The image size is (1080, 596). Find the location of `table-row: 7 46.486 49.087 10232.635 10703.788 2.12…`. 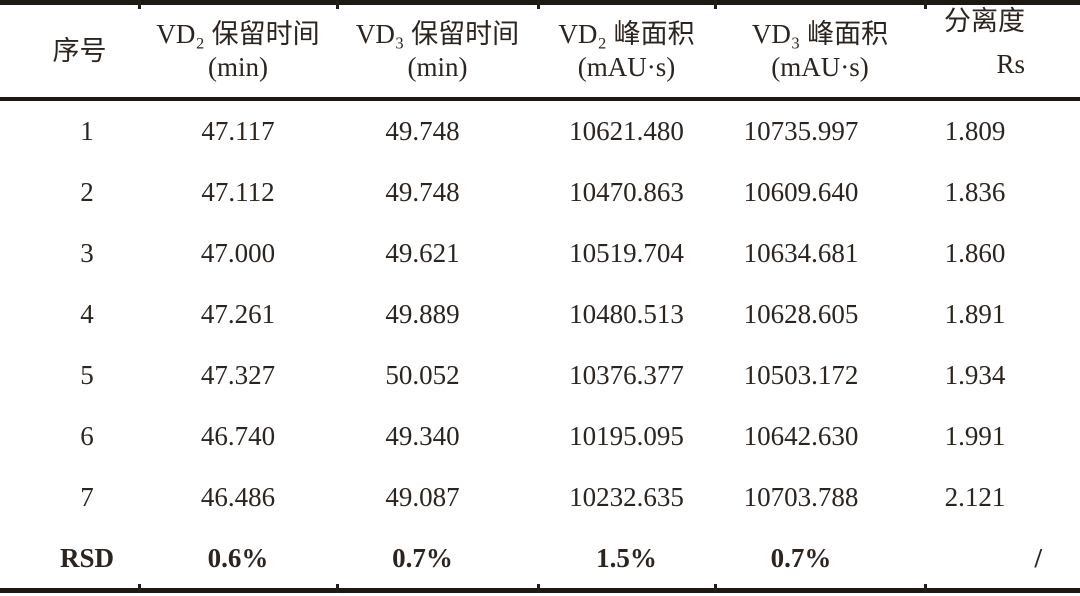

table-row: 7 46.486 49.087 10232.635 10703.788 2.12… is located at coordinates (540, 497).